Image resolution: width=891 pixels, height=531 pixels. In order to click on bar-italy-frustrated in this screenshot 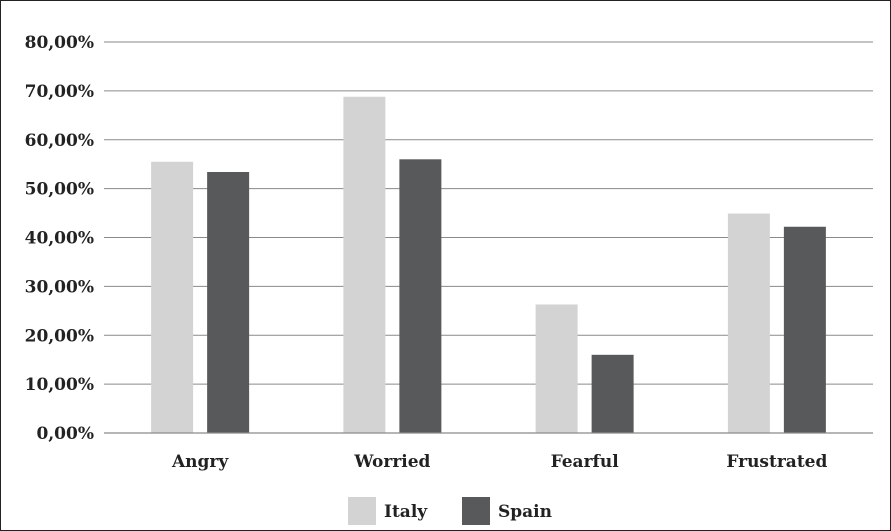, I will do `click(748, 323)`.